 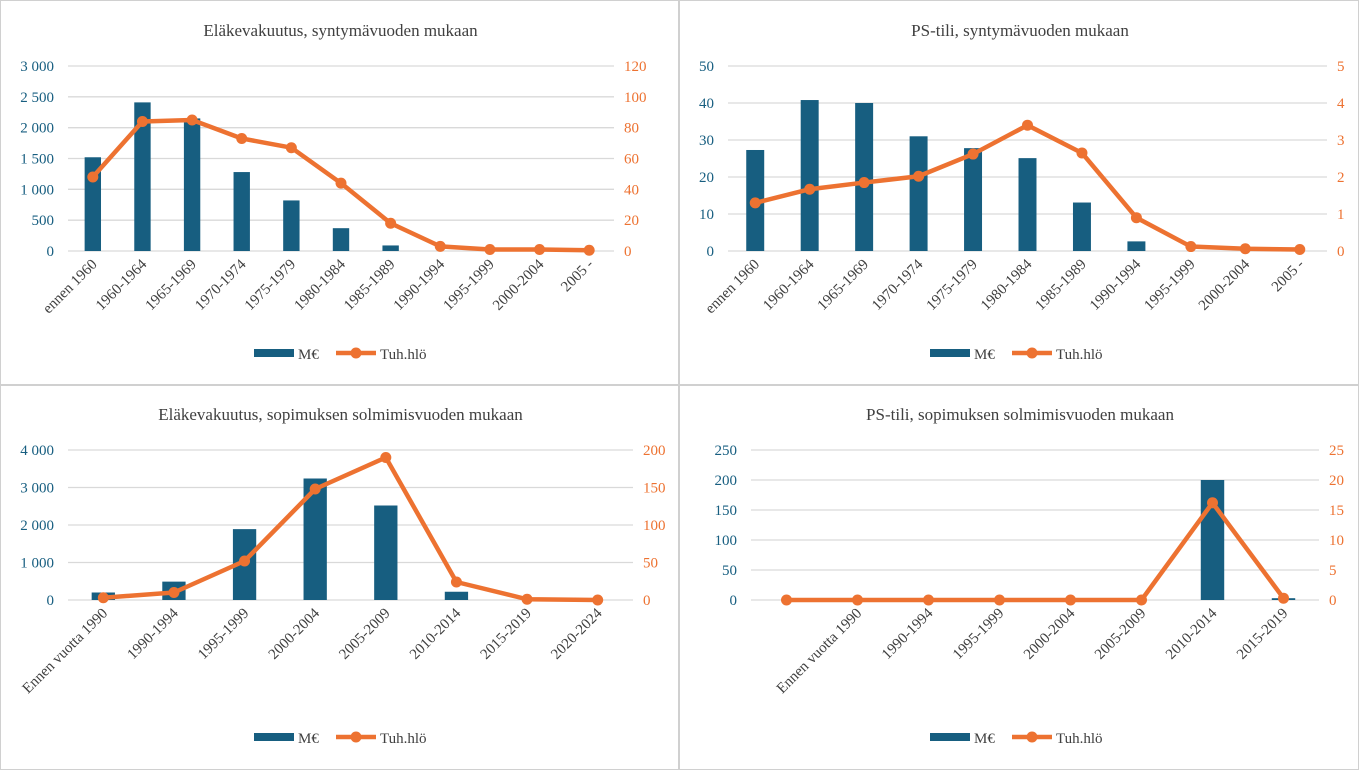 What do you see at coordinates (635, 67) in the screenshot?
I see `right-axis-tick: 120` at bounding box center [635, 67].